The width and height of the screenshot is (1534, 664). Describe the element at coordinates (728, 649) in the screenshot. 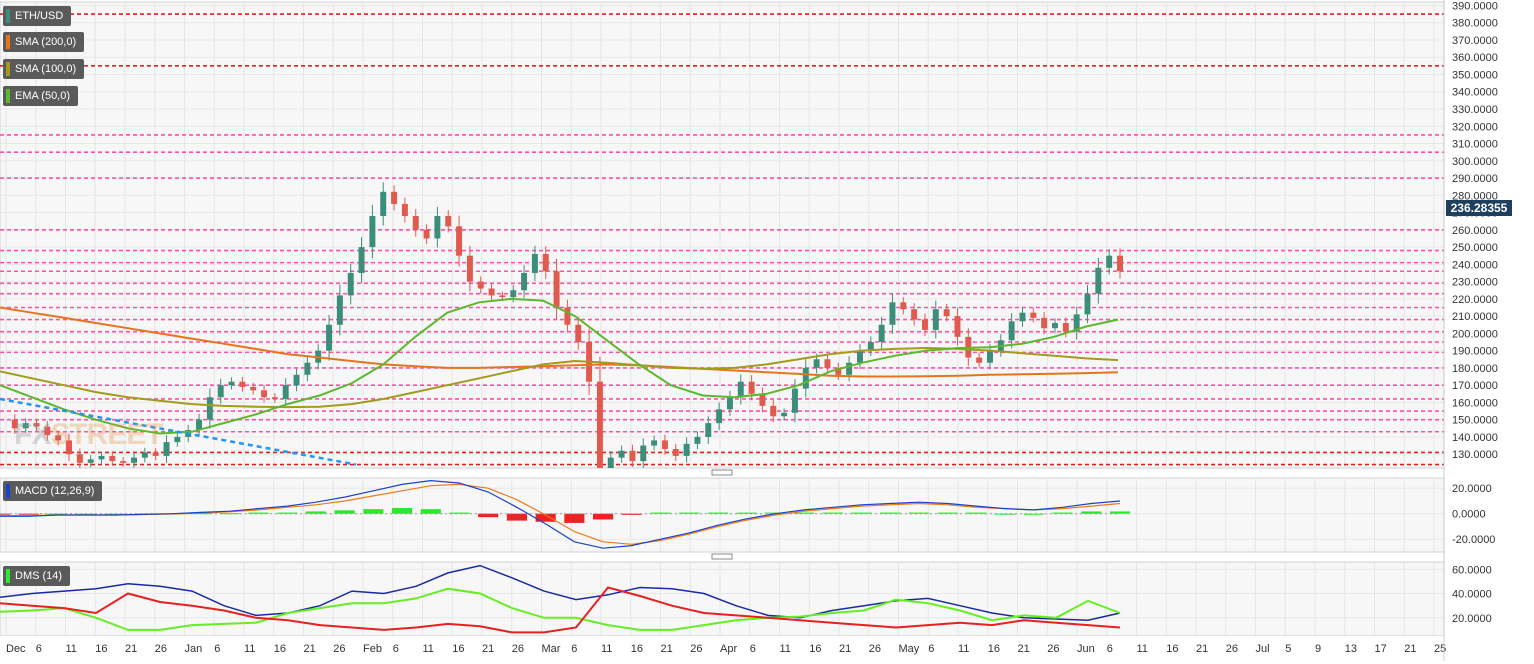

I see `date-label: Apr` at that location.